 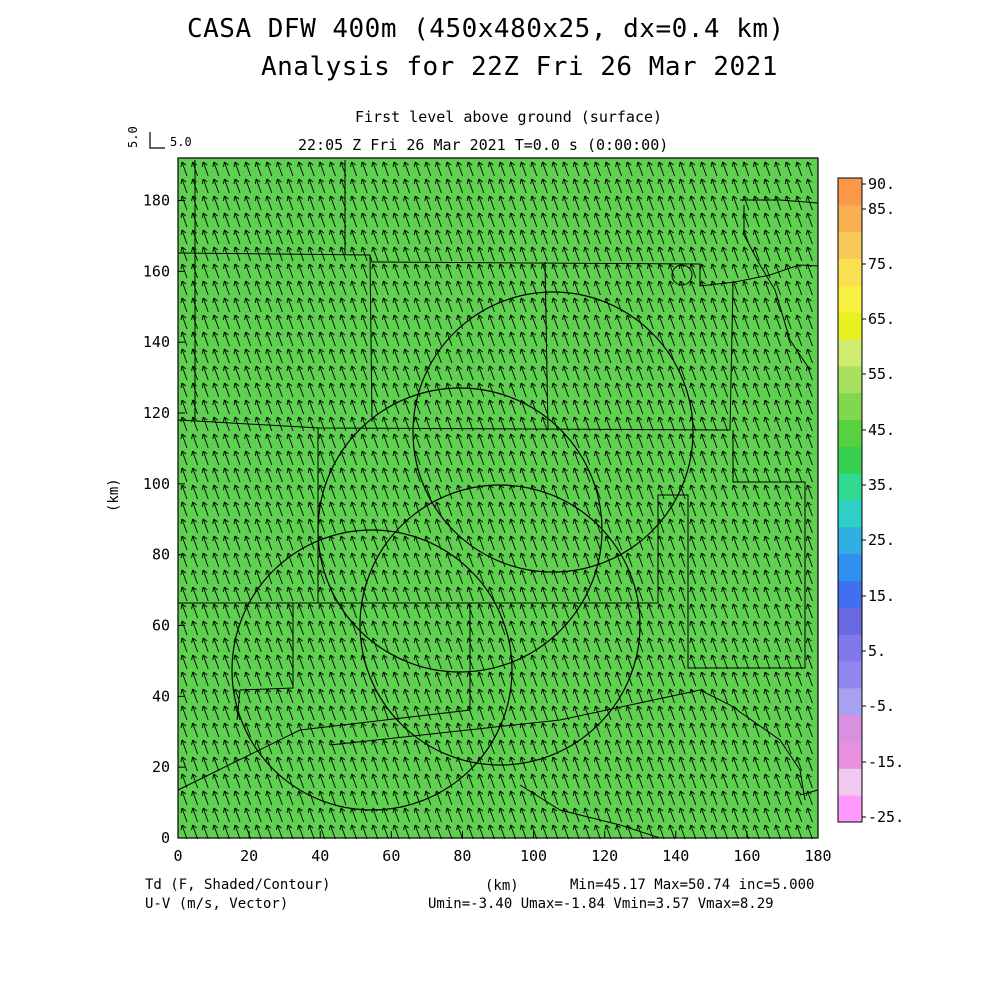 What do you see at coordinates (881, 485) in the screenshot?
I see `colorbar-label: 35.` at bounding box center [881, 485].